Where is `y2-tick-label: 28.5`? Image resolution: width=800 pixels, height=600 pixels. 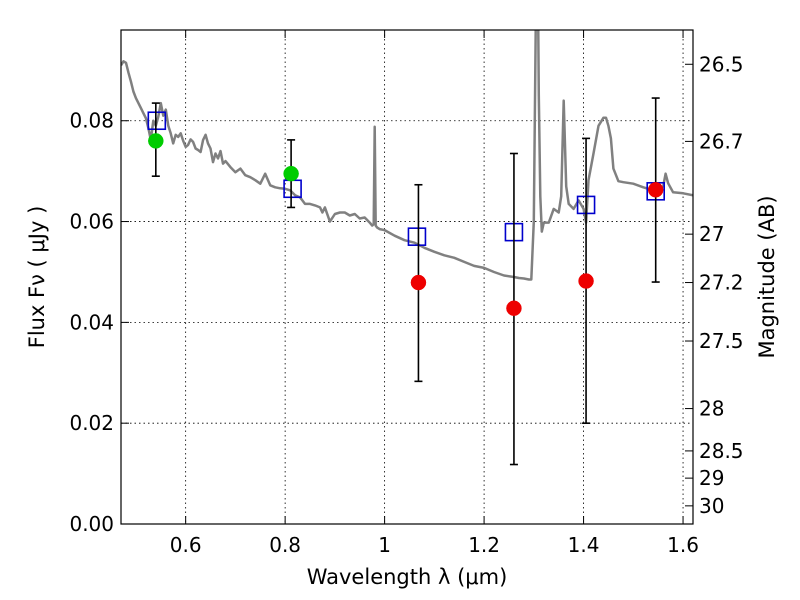
y2-tick-label: 28.5 is located at coordinates (721, 451).